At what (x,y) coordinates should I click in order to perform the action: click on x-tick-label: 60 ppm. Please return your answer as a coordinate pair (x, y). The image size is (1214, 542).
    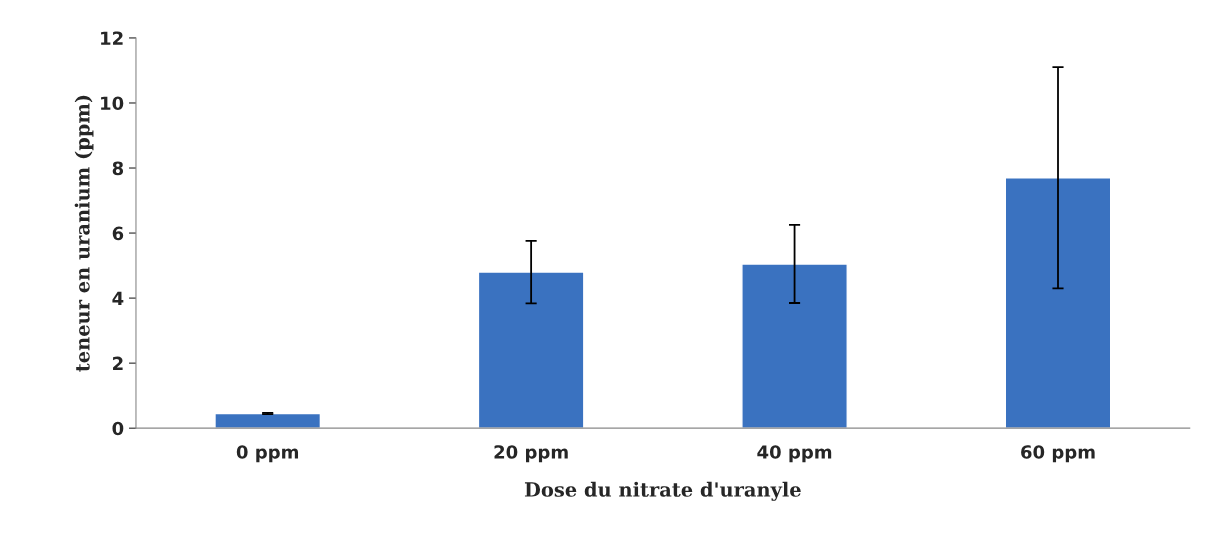
    Looking at the image, I should click on (1058, 454).